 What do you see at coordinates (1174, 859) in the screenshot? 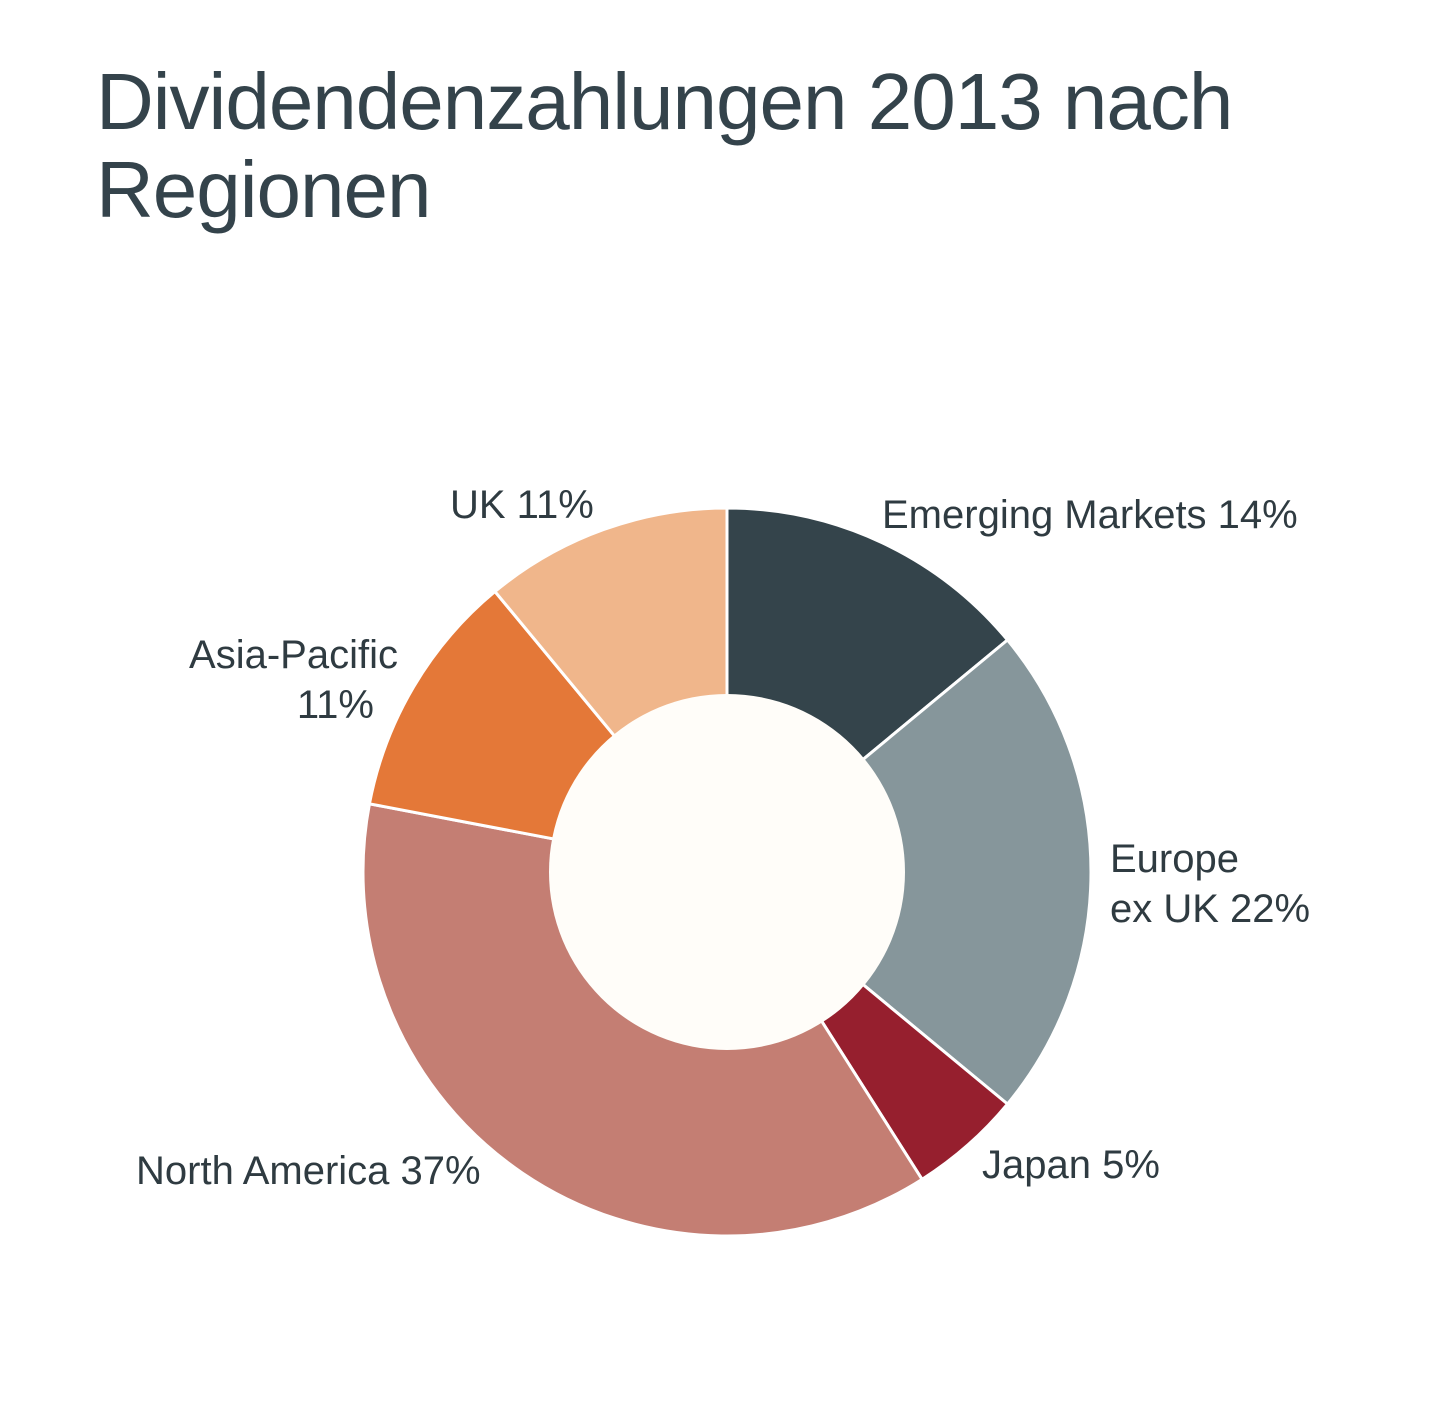
I see `label-line: Europe` at bounding box center [1174, 859].